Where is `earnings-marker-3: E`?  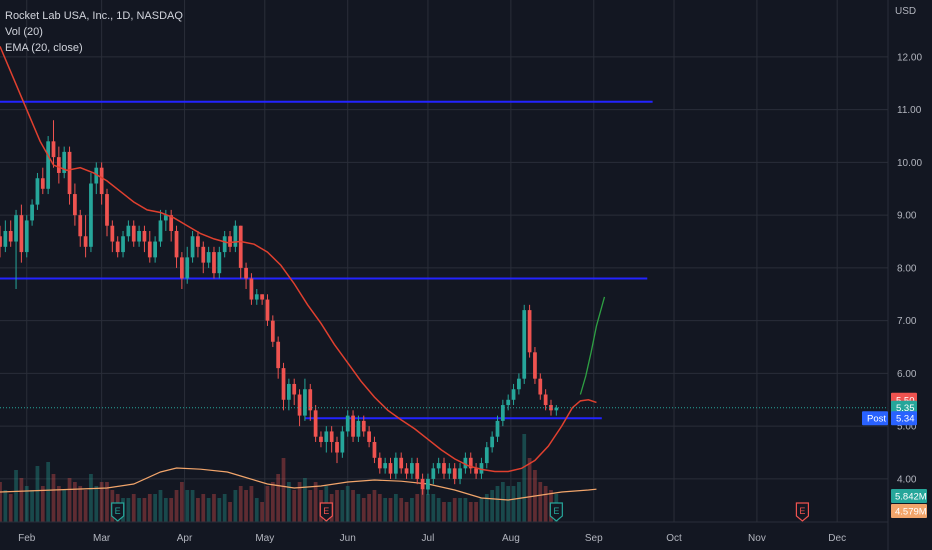
earnings-marker-3: E is located at coordinates (802, 512).